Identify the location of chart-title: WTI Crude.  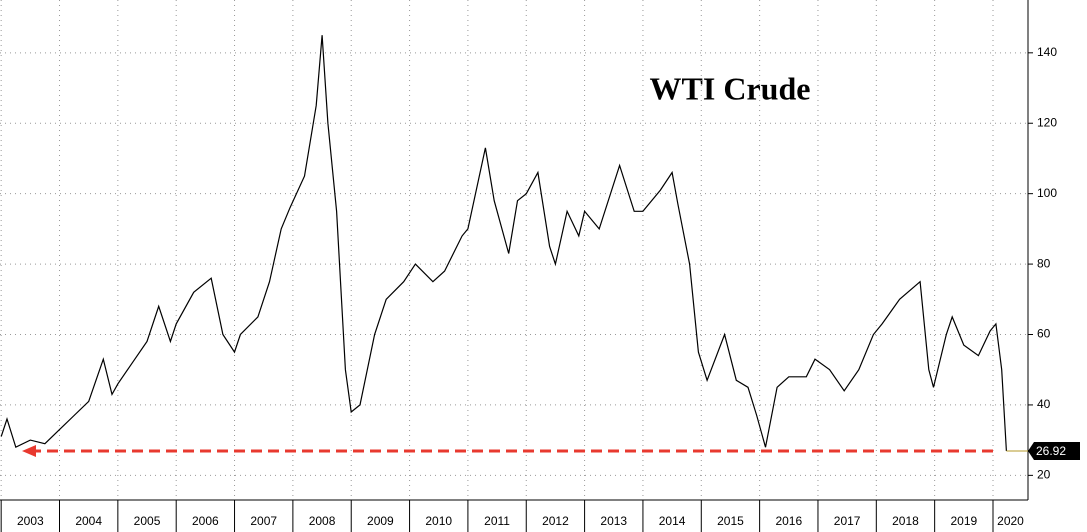
(730, 88).